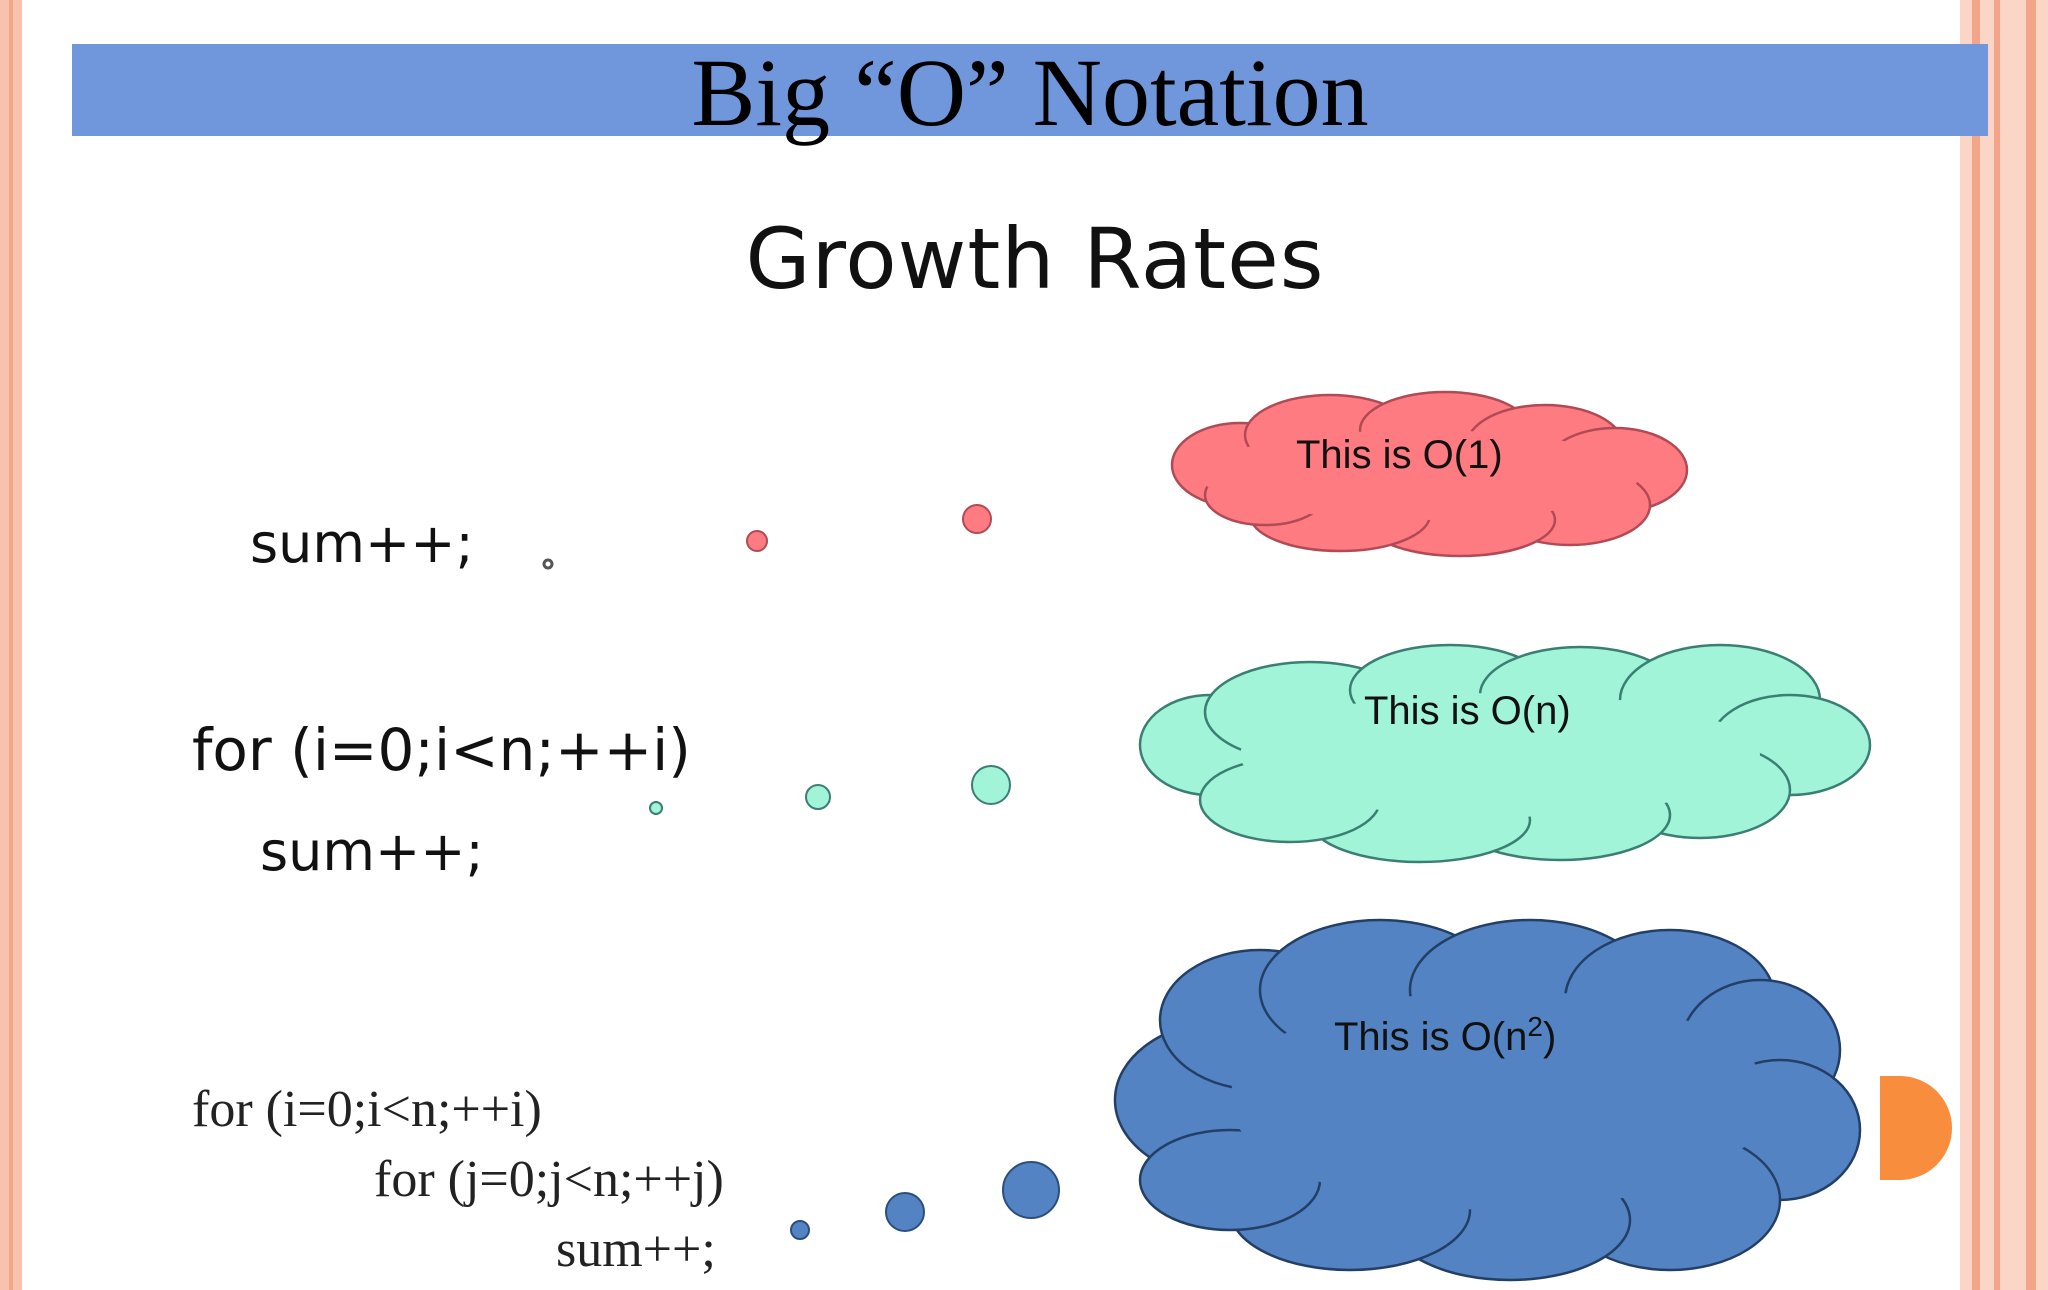 The width and height of the screenshot is (2048, 1290). What do you see at coordinates (548, 564) in the screenshot?
I see `thought-dot-o1-small` at bounding box center [548, 564].